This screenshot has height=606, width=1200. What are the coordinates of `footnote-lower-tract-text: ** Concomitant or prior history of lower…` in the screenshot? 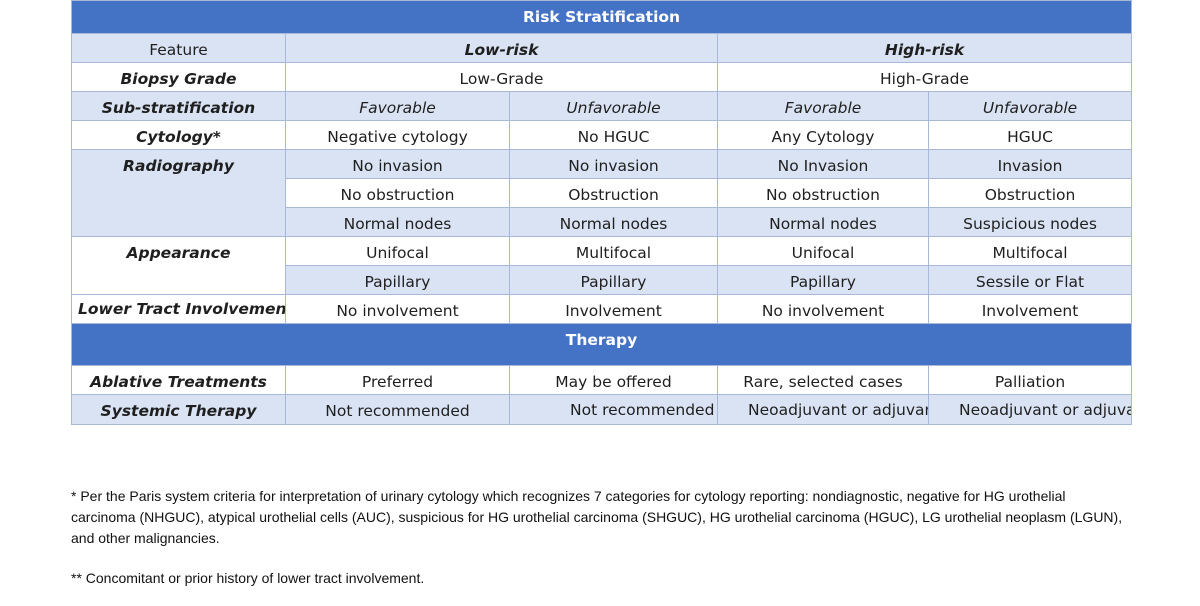 It's located at (248, 578).